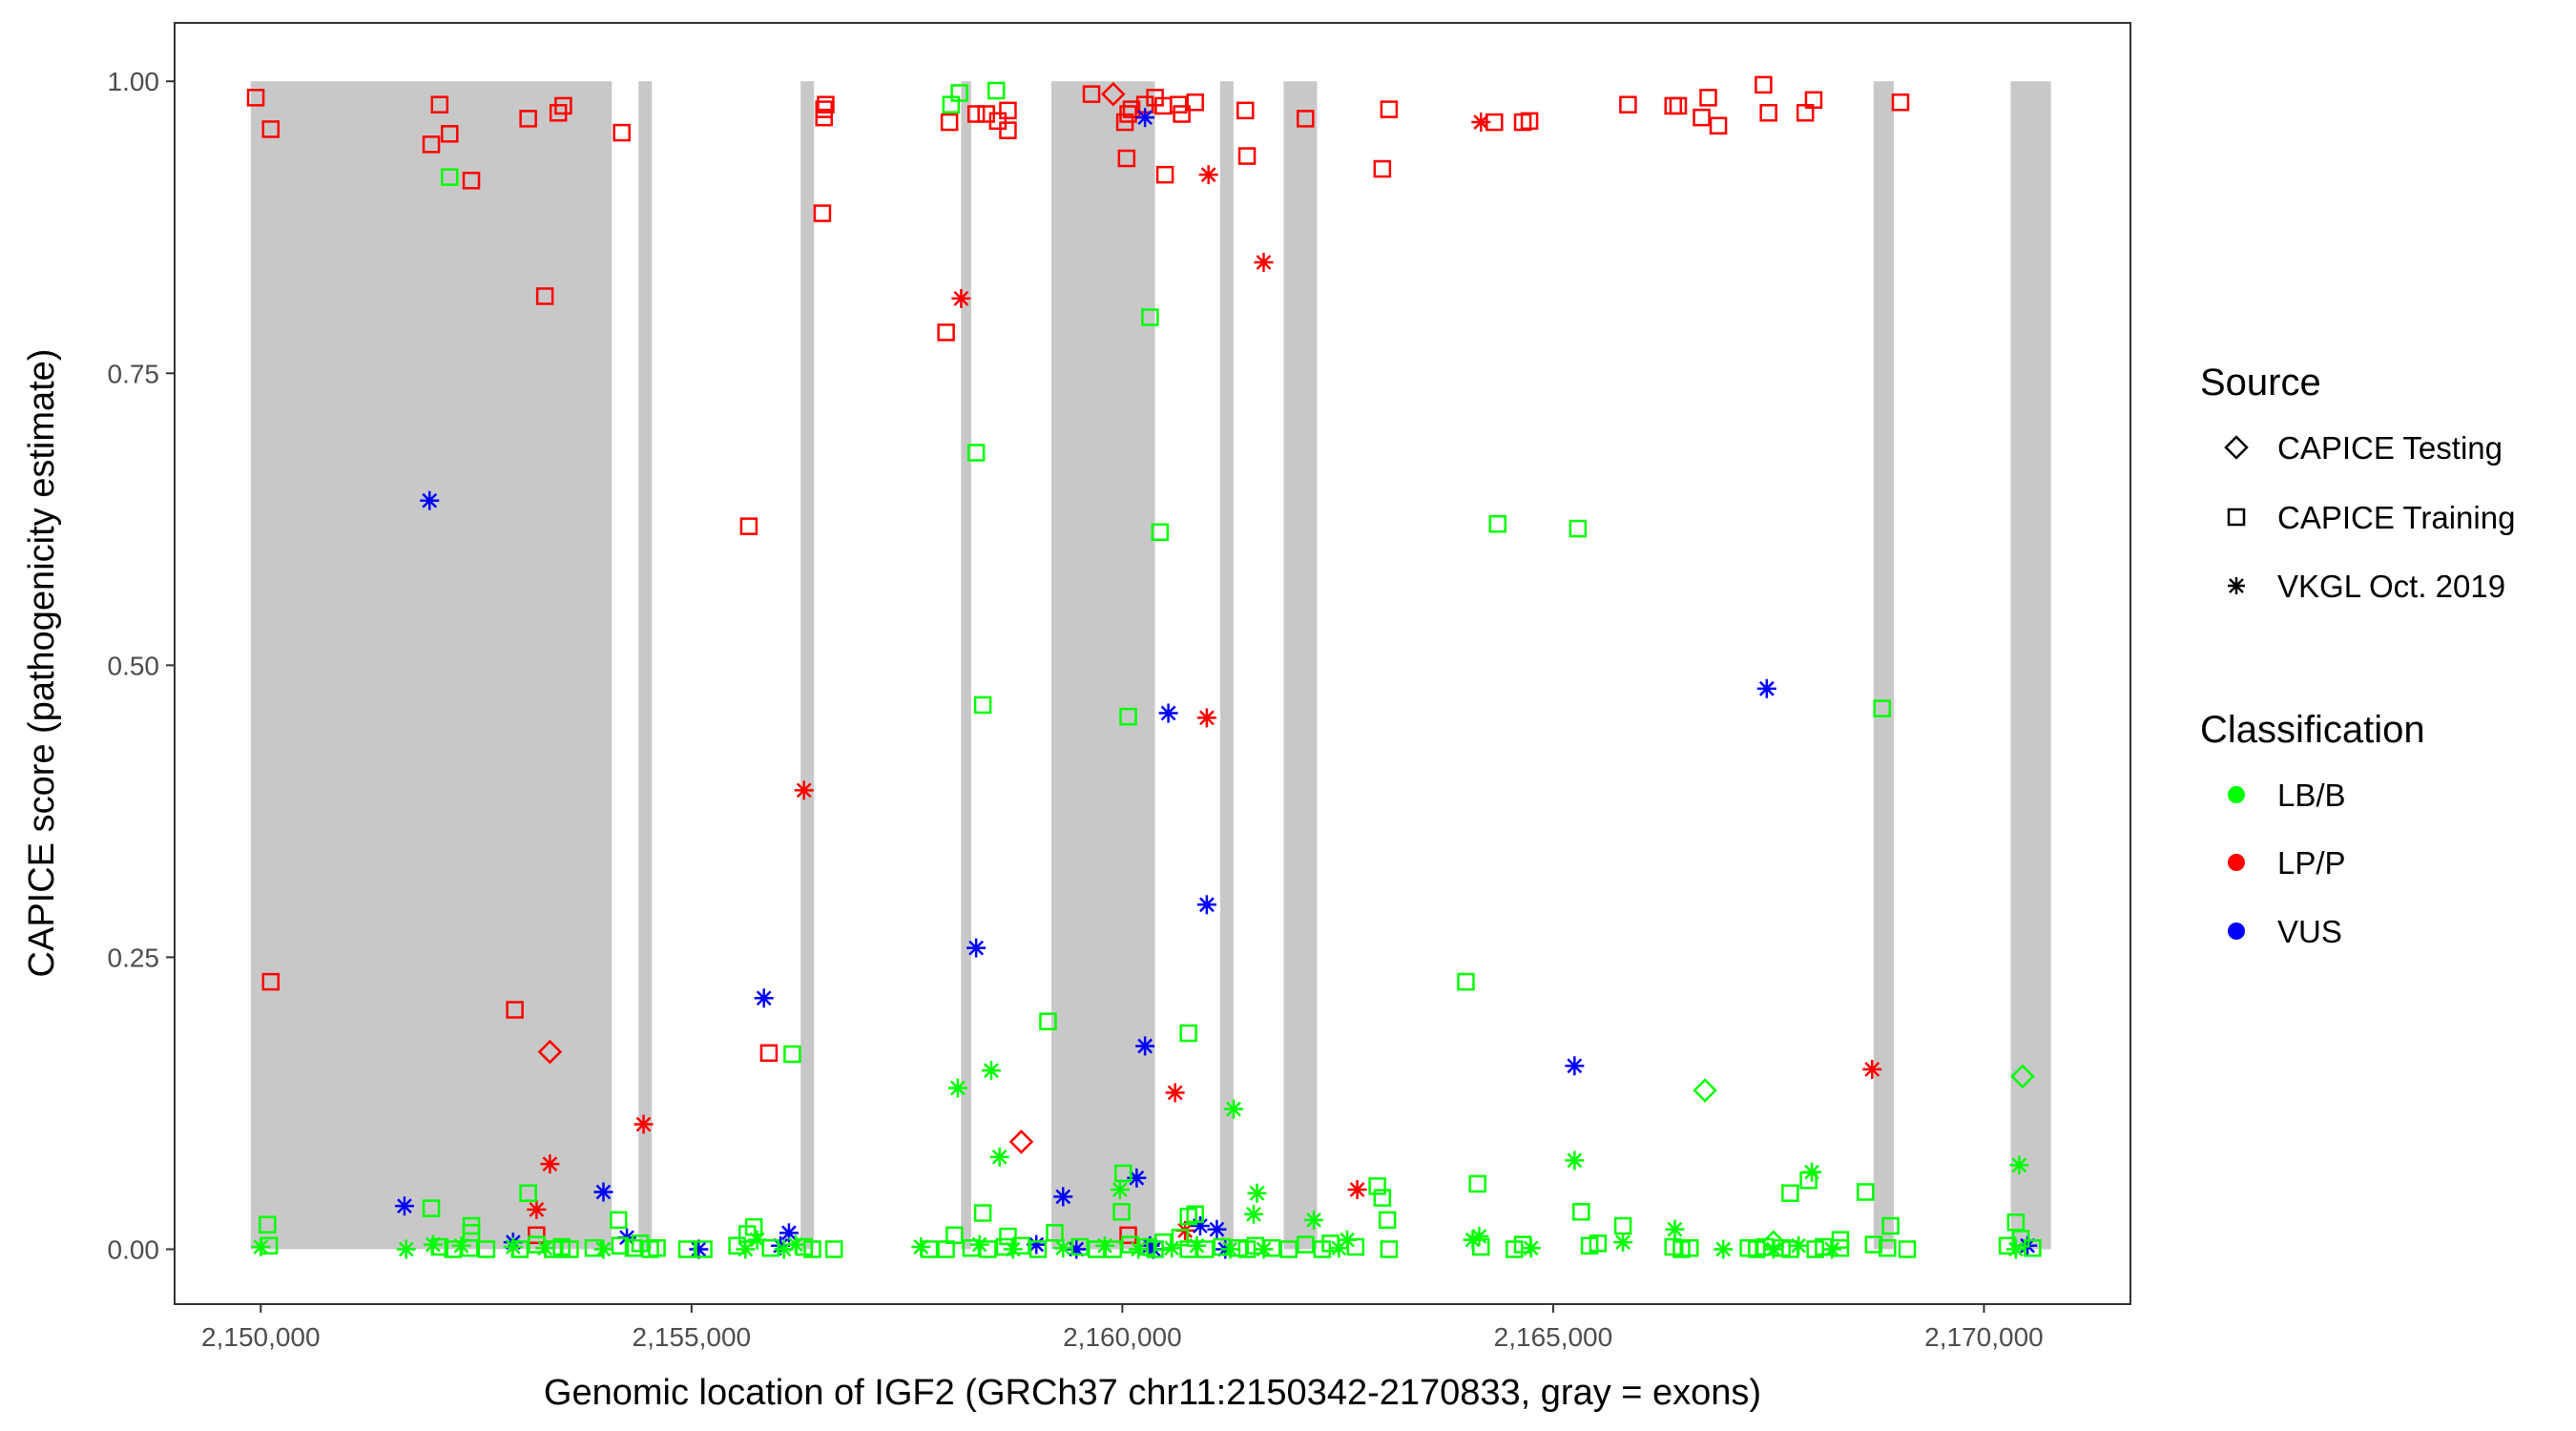 The width and height of the screenshot is (2576, 1431). Describe the element at coordinates (2390, 448) in the screenshot. I see `legend-label: CAPICE Testing` at that location.